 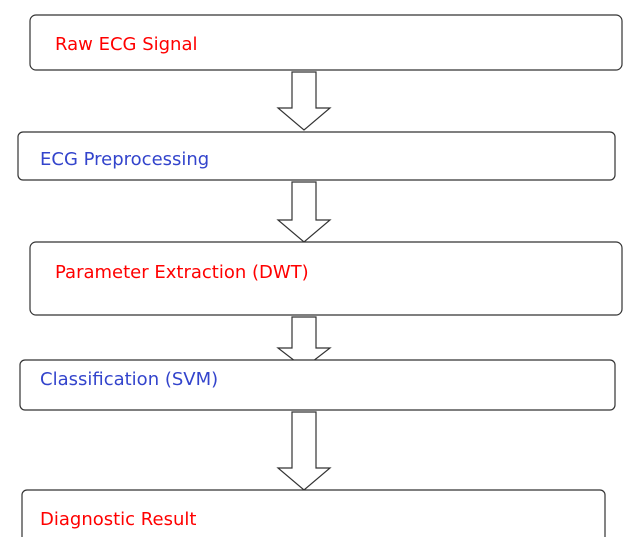 What do you see at coordinates (118, 519) in the screenshot?
I see `node-label: Diagnostic Result` at bounding box center [118, 519].